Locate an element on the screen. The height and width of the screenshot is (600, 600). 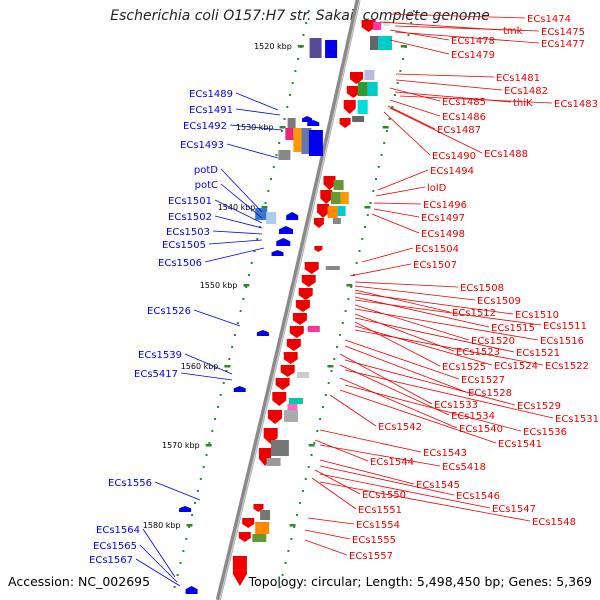
gene-label: ECs1534 is located at coordinates (473, 416).